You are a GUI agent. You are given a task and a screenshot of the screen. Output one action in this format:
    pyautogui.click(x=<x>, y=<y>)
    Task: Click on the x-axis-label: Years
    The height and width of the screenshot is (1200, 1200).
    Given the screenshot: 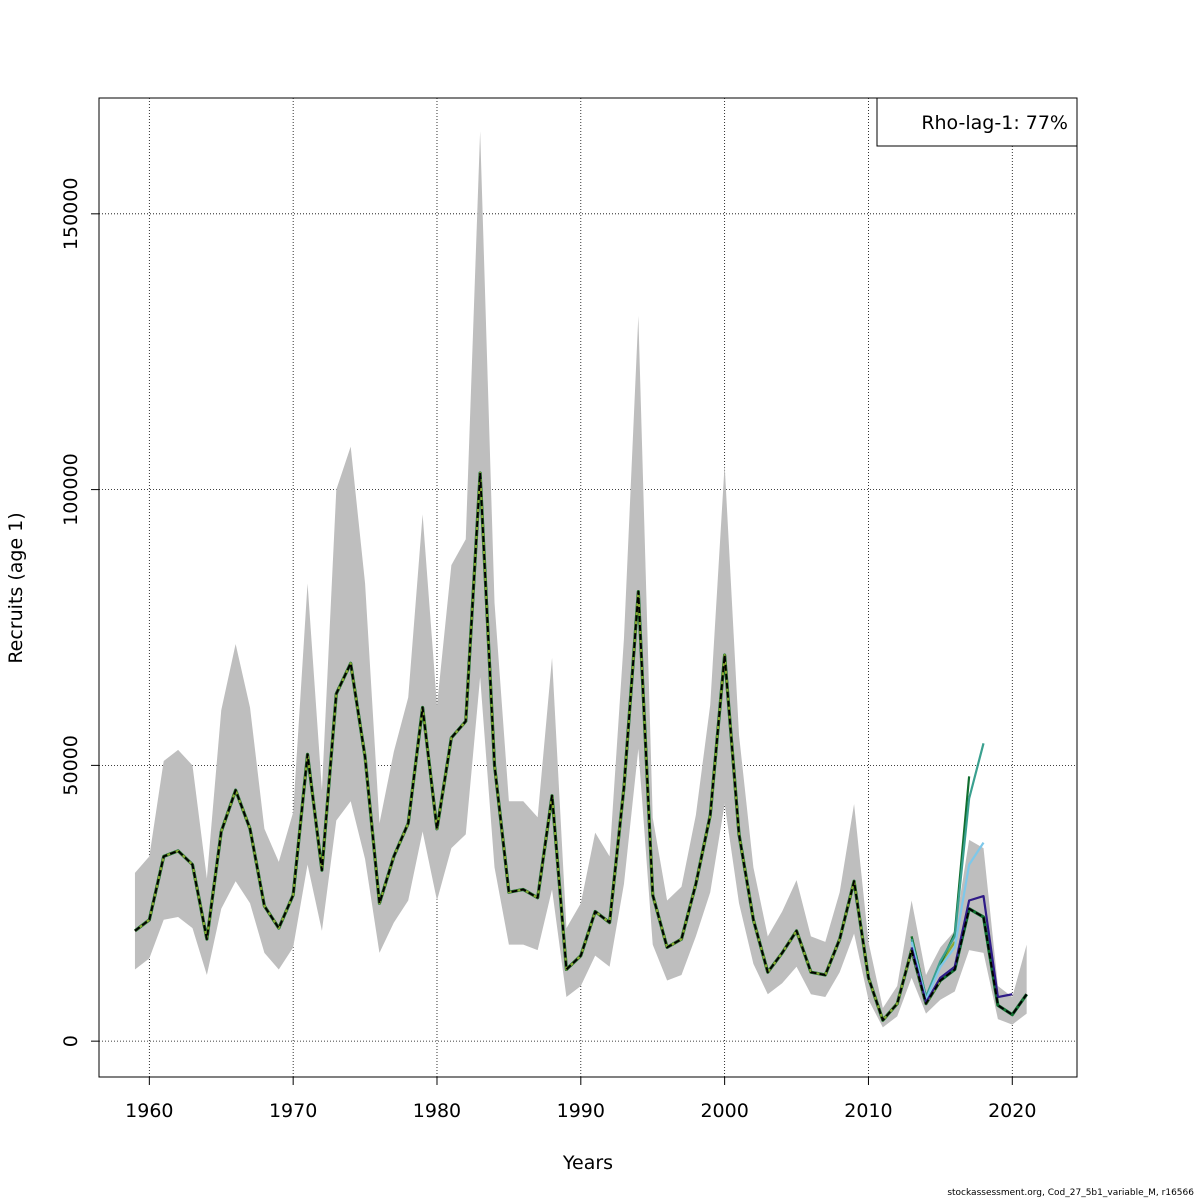 What is the action you would take?
    pyautogui.click(x=587, y=1163)
    